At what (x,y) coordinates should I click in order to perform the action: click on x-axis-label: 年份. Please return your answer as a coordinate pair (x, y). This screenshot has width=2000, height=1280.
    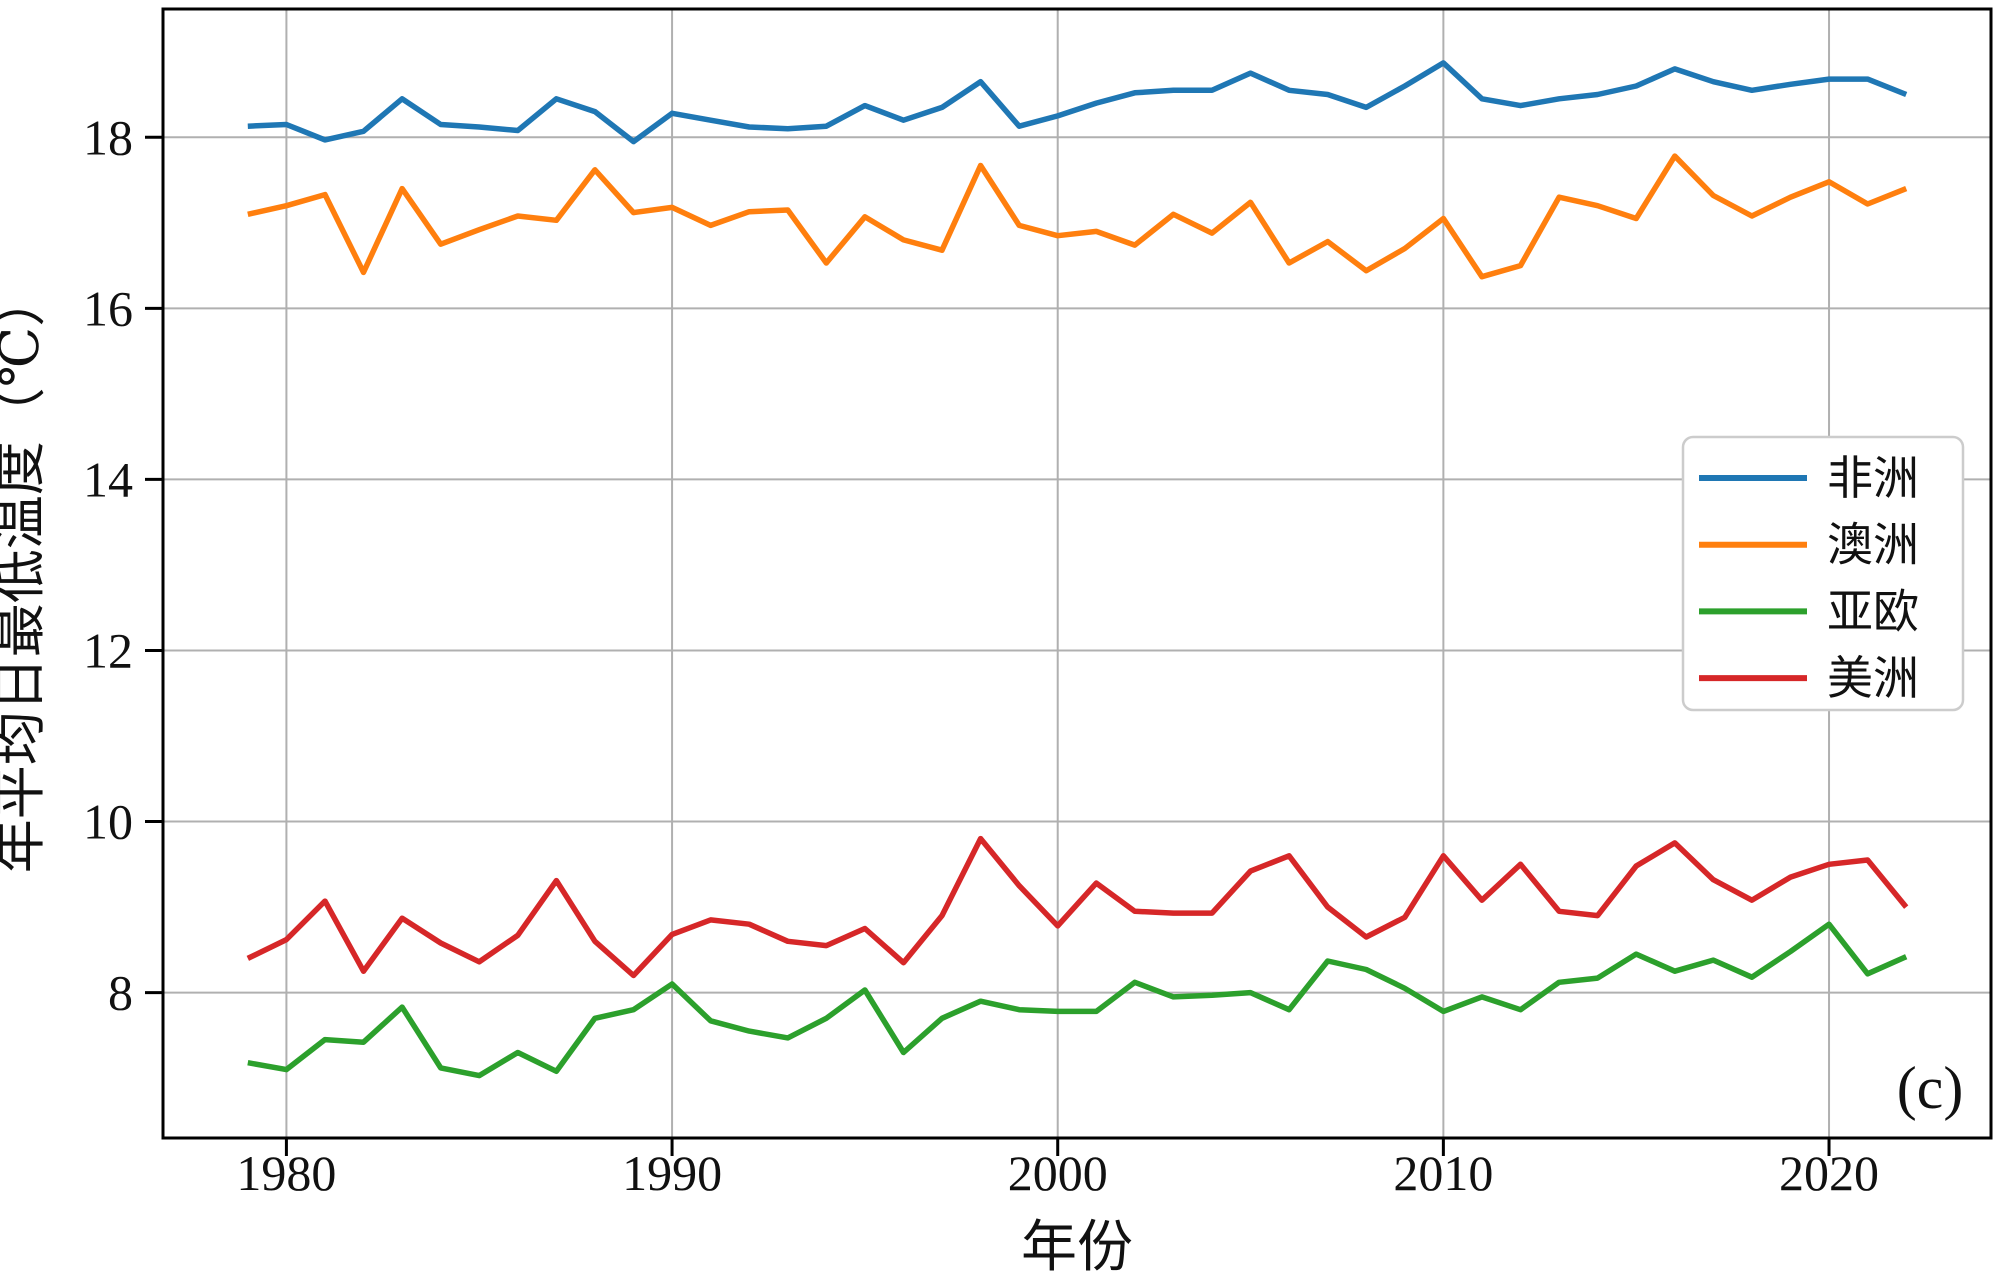
    Looking at the image, I should click on (1077, 1248).